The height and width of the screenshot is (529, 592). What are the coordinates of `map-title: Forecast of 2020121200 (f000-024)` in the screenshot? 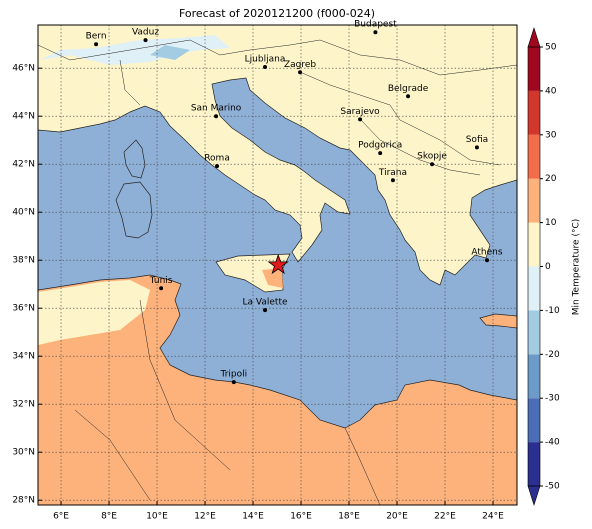 It's located at (277, 13).